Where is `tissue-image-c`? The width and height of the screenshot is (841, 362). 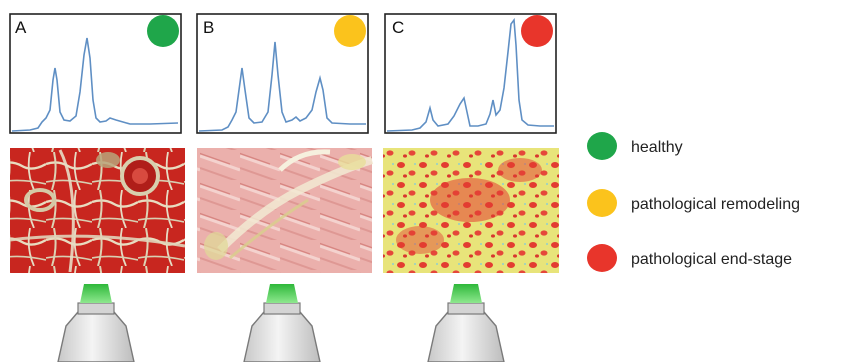
tissue-image-c is located at coordinates (471, 210).